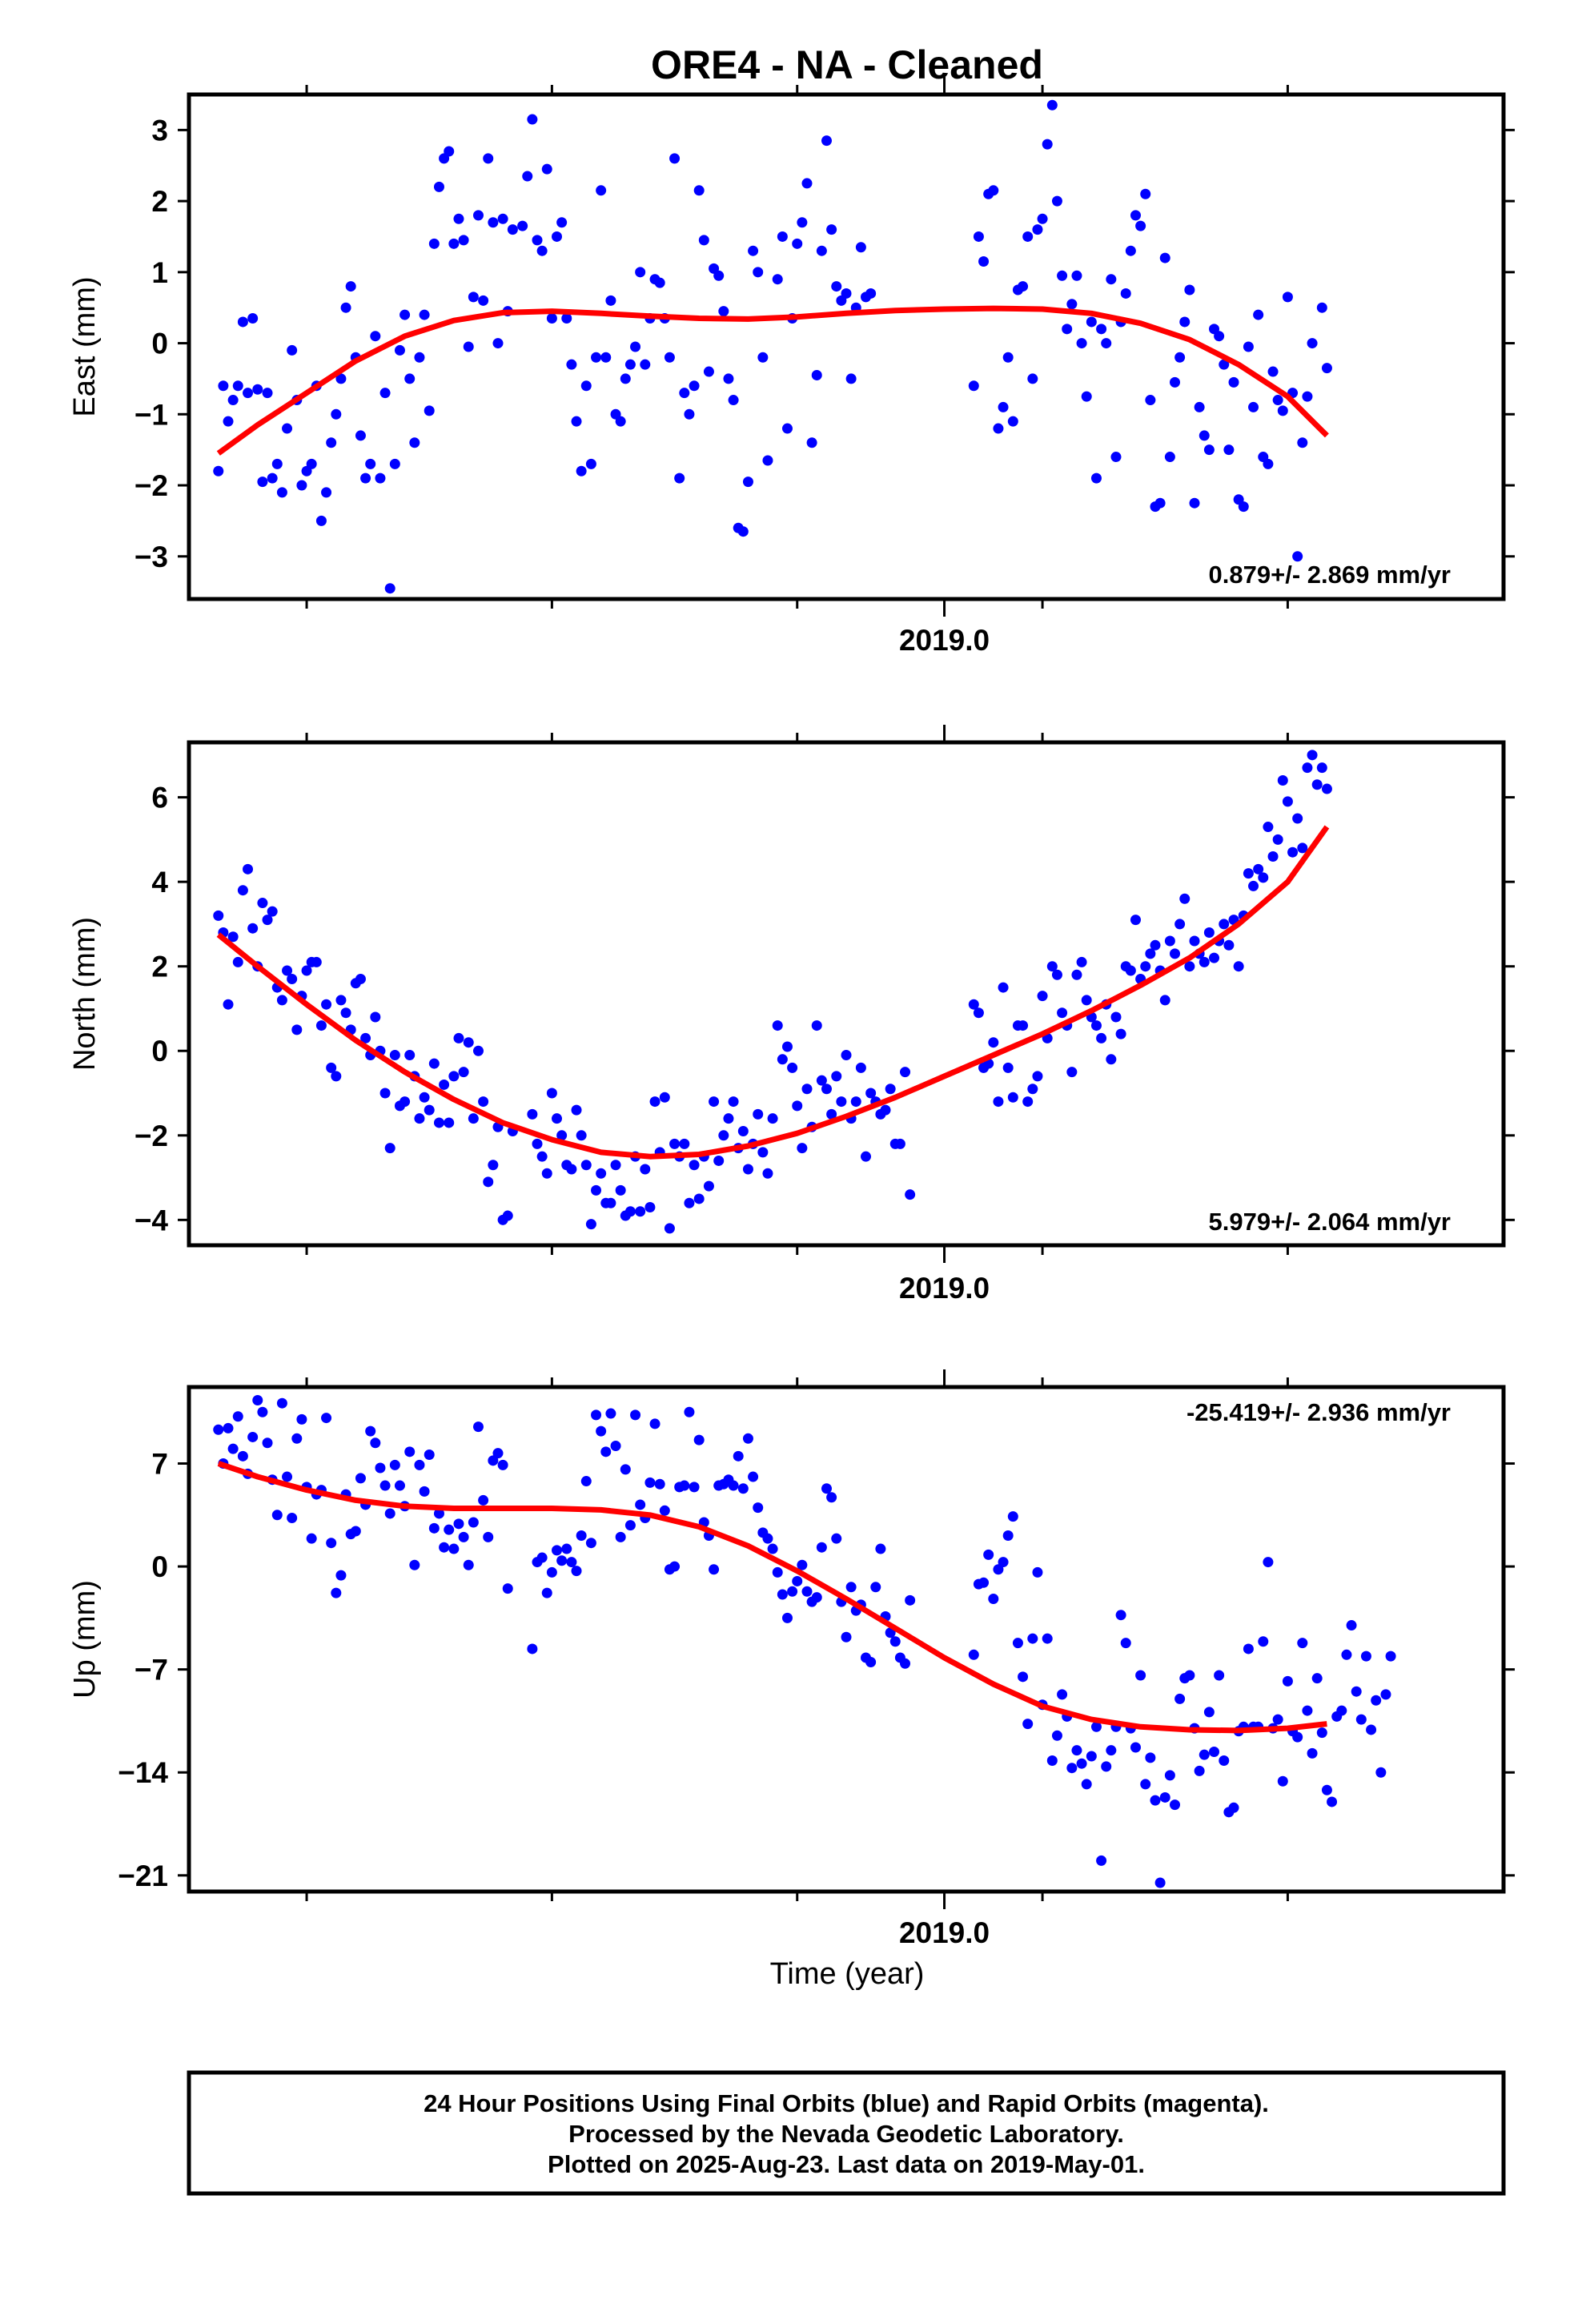  What do you see at coordinates (773, 992) in the screenshot?
I see `north-fit-curve` at bounding box center [773, 992].